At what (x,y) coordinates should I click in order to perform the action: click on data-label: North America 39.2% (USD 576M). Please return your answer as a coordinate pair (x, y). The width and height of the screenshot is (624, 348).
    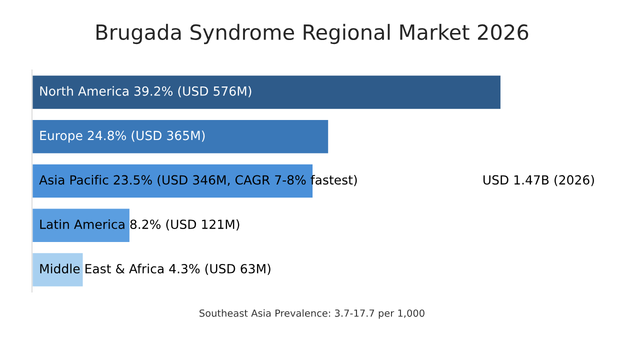
    Looking at the image, I should click on (146, 92).